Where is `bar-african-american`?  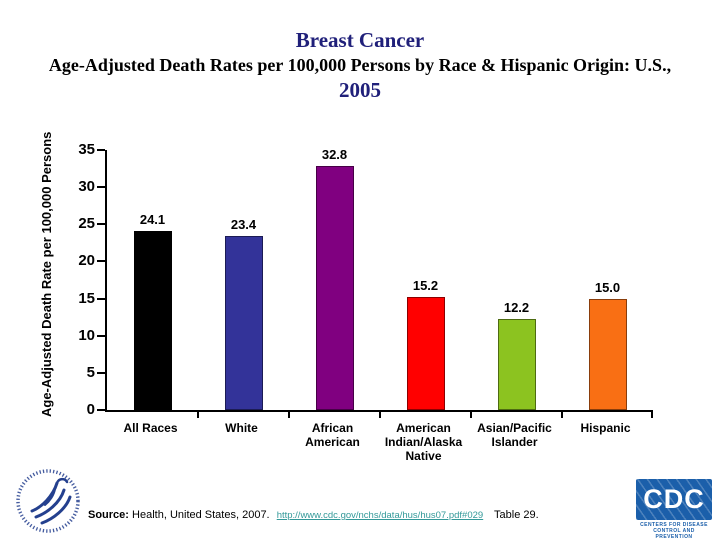
bar-african-american is located at coordinates (334, 288).